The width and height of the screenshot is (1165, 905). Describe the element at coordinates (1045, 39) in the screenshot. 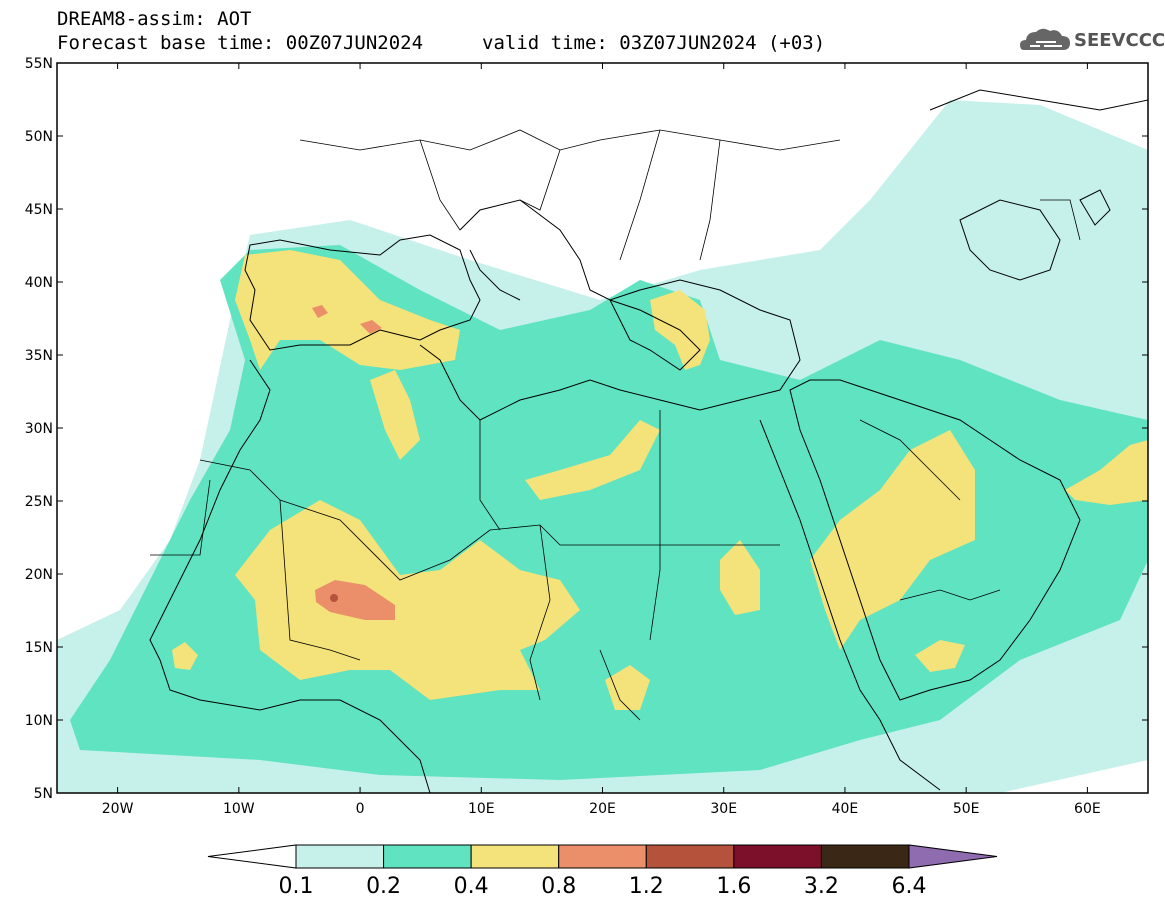

I see `cloud-icon` at that location.